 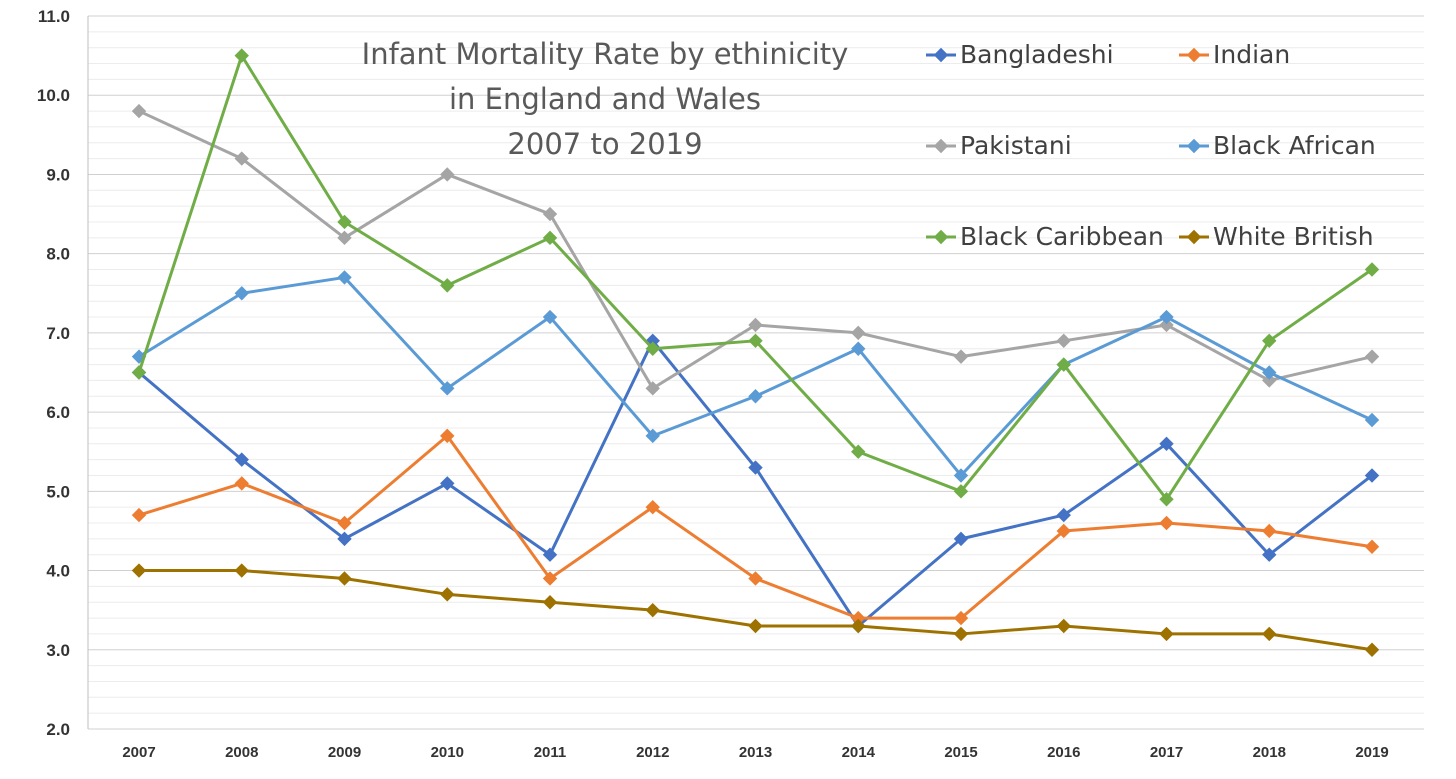 What do you see at coordinates (344, 752) in the screenshot?
I see `x-tick-label: 2009` at bounding box center [344, 752].